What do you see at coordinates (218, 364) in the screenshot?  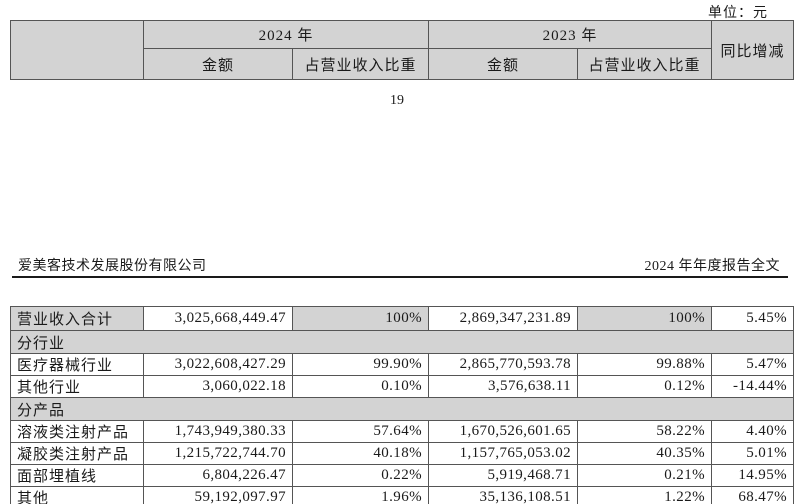 I see `amount-2024-cell: 3,022,608,427.29` at bounding box center [218, 364].